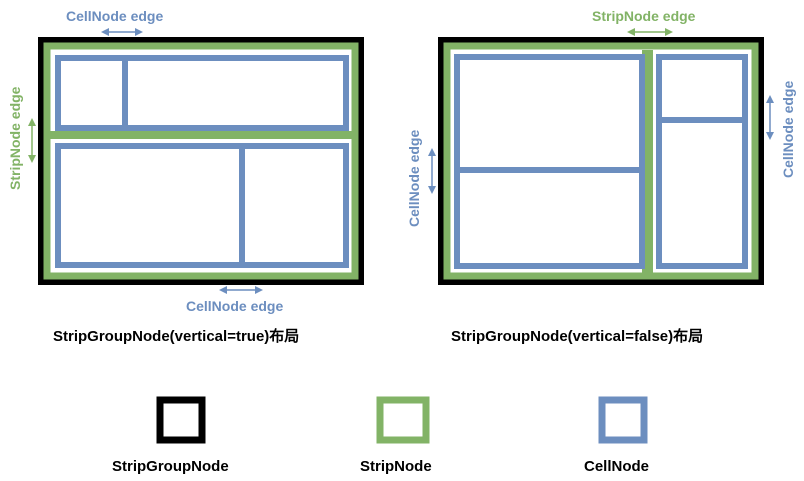  What do you see at coordinates (403, 420) in the screenshot?
I see `legend-swatch-strip-node` at bounding box center [403, 420].